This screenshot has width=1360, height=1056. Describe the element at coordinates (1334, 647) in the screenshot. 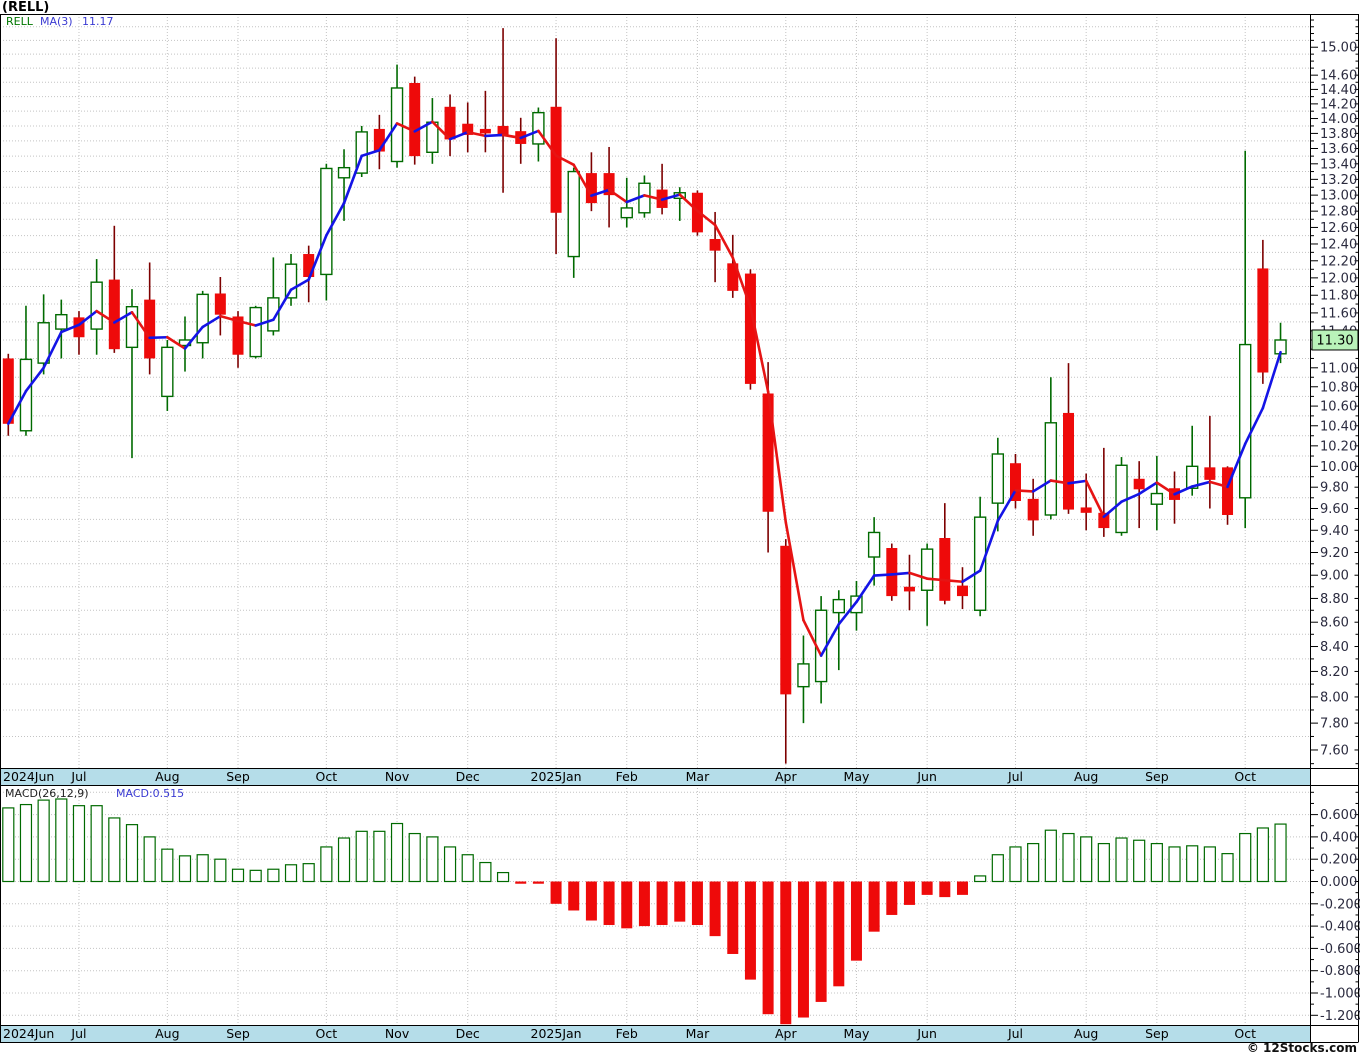

I see `price-axis-label: 8.40` at that location.